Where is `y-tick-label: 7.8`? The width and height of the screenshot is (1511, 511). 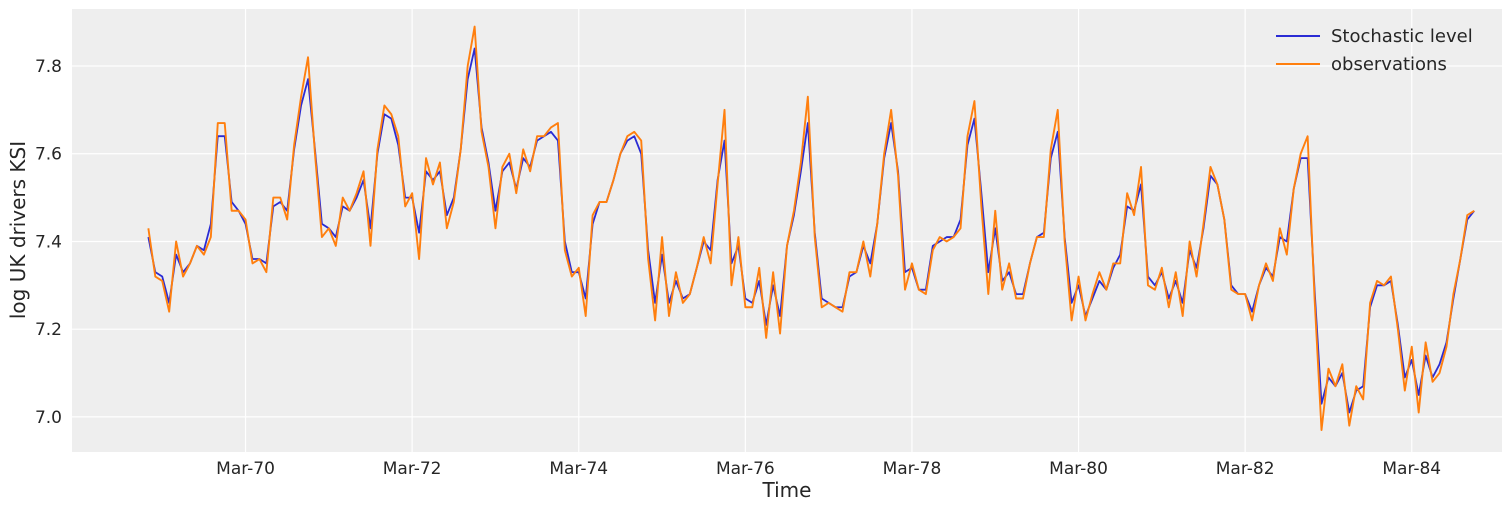
y-tick-label: 7.8 is located at coordinates (48, 67).